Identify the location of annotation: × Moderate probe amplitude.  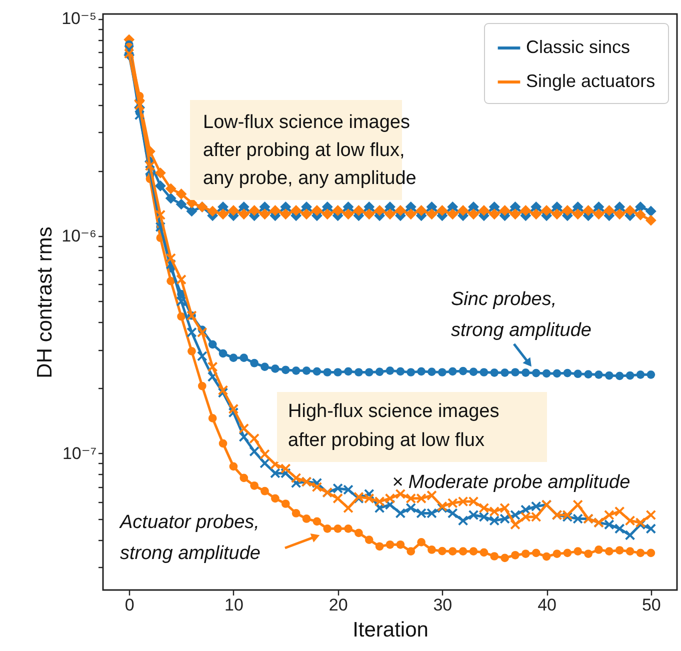
(511, 482).